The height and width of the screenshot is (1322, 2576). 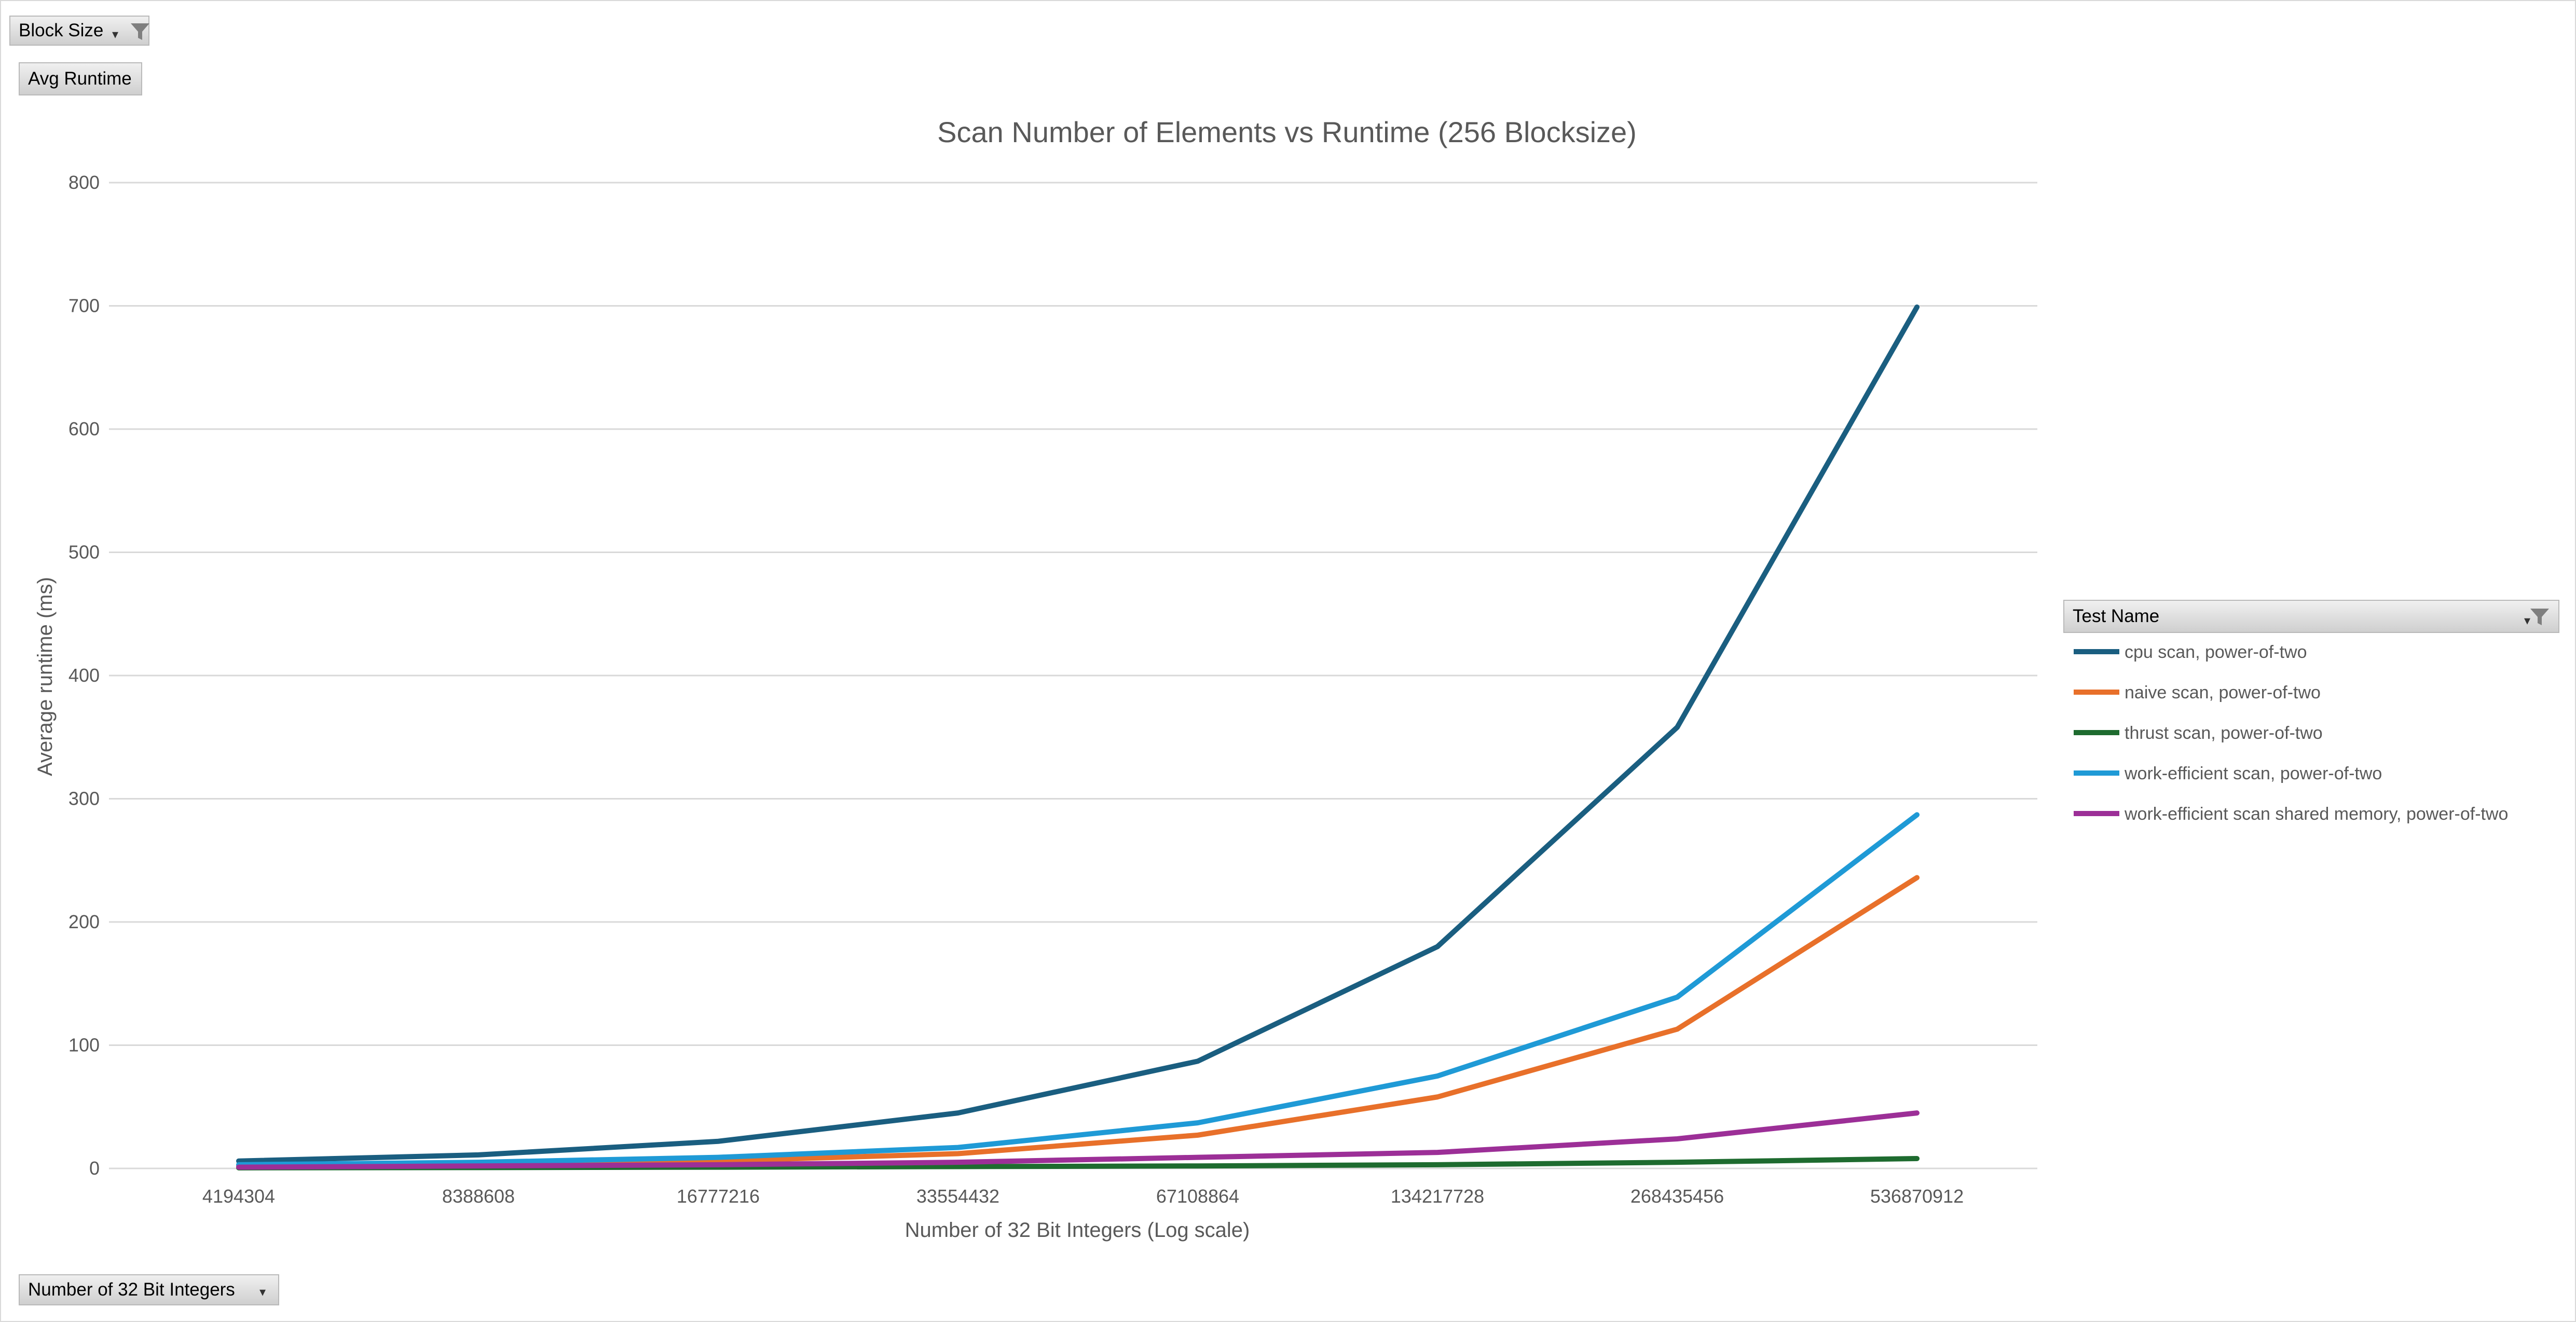 What do you see at coordinates (45, 676) in the screenshot?
I see `y-axis-label: Average runtime (ms)` at bounding box center [45, 676].